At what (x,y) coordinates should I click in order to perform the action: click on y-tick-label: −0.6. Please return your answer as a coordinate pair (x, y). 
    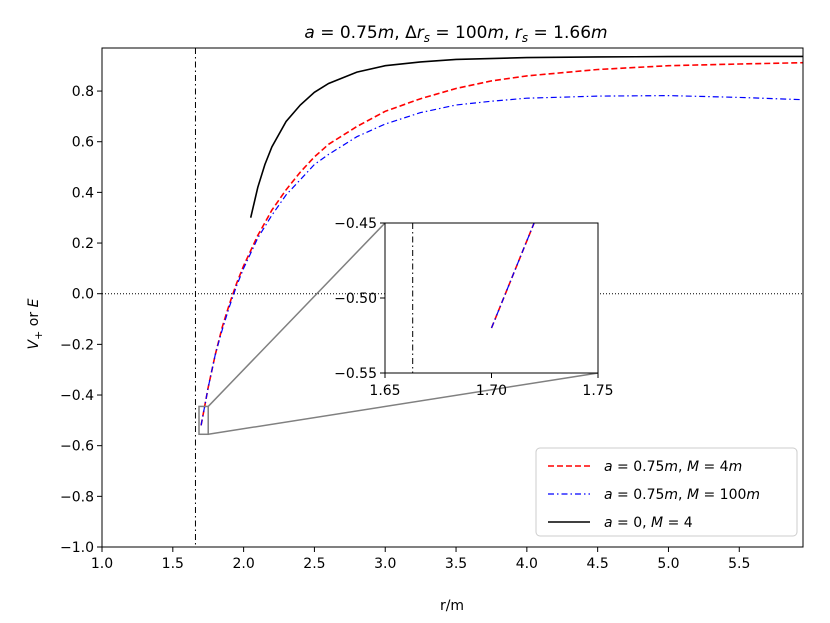
    Looking at the image, I should click on (77, 447).